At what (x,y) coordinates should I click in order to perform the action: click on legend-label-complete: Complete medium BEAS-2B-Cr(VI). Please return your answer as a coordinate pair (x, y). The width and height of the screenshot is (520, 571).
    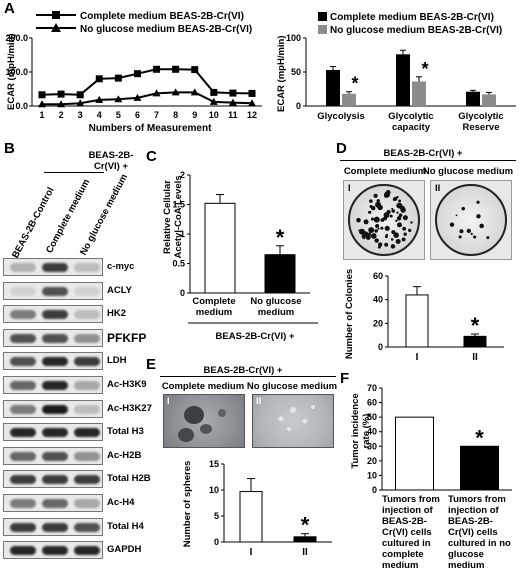
    Looking at the image, I should click on (412, 17).